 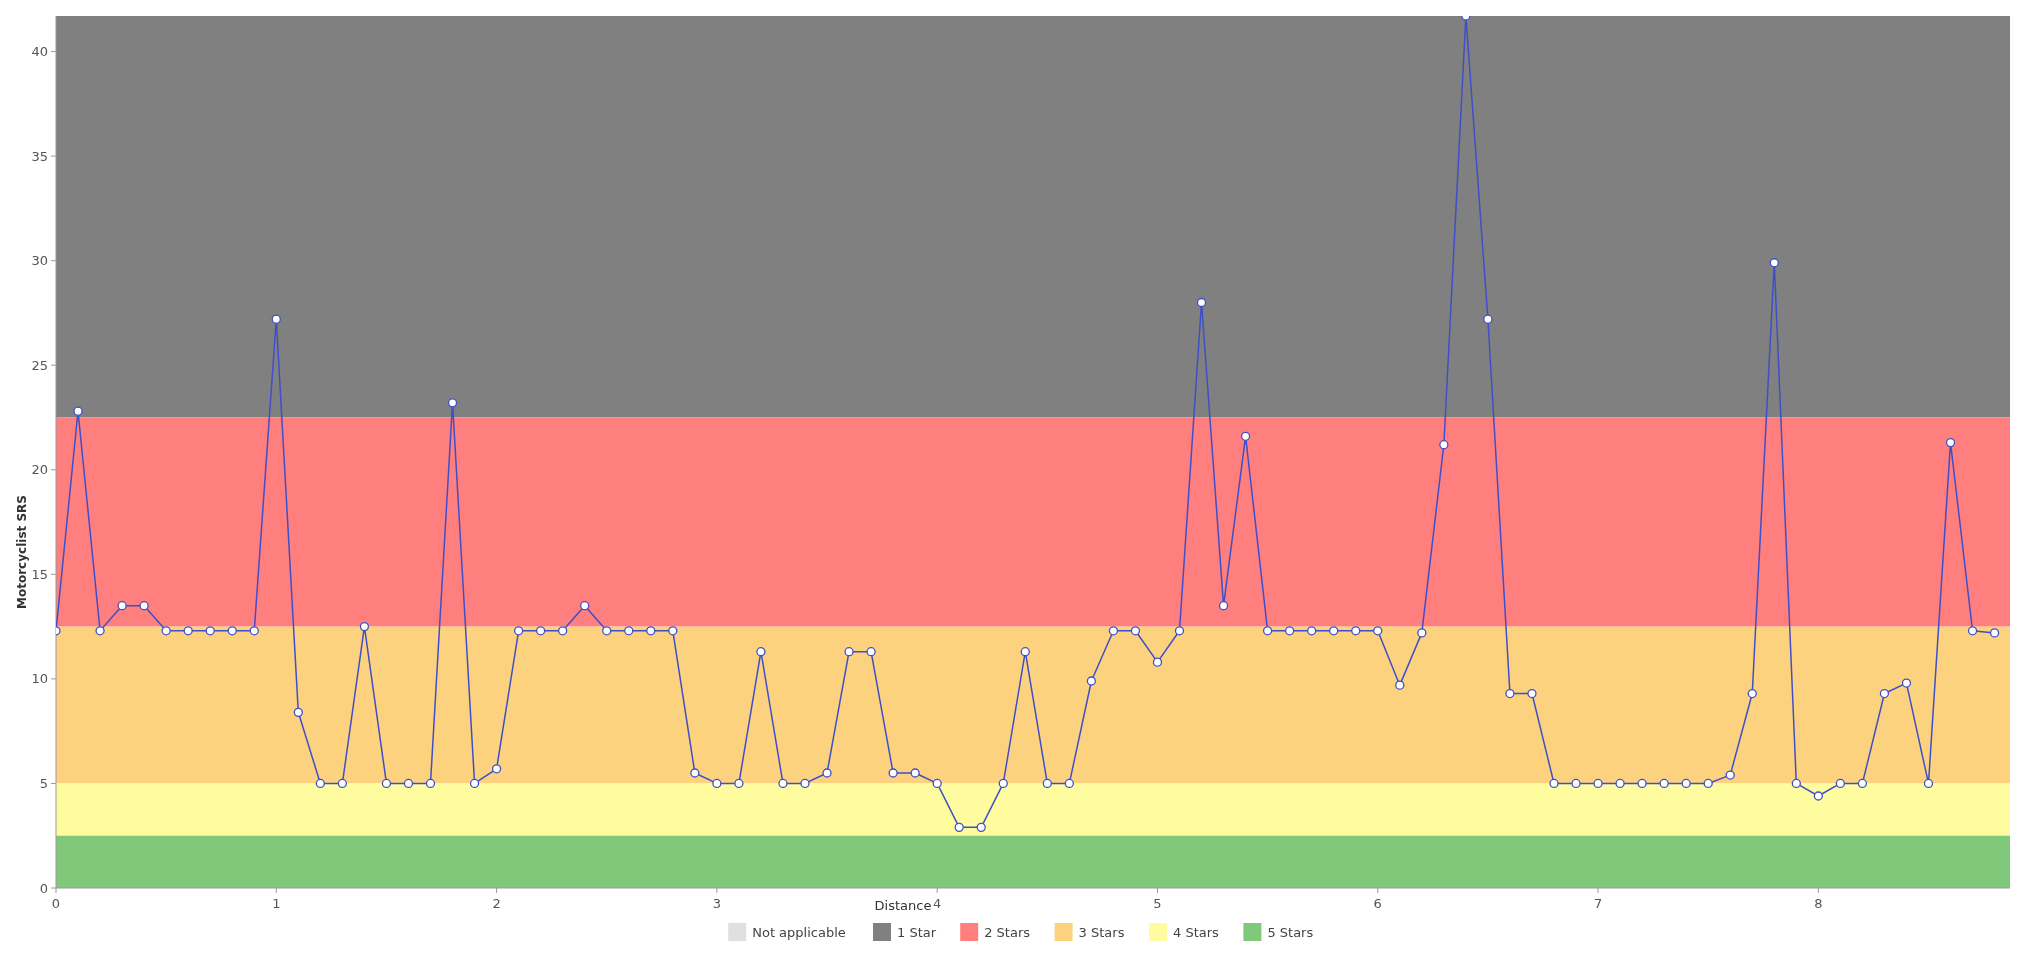 I want to click on legend-label: 4 Stars, so click(x=1196, y=932).